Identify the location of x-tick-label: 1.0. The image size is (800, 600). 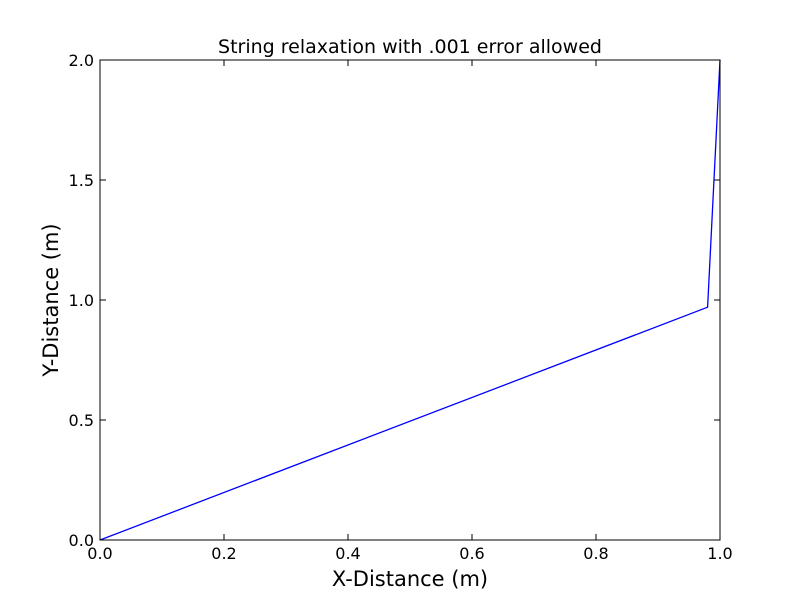
(719, 553).